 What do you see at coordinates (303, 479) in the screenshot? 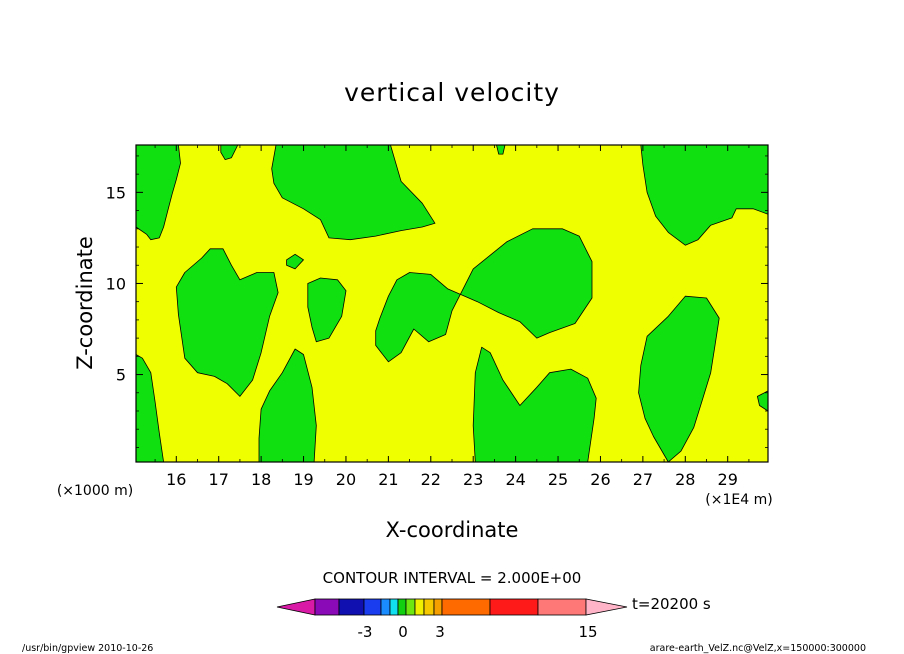
I see `x-tick-label: 19` at bounding box center [303, 479].